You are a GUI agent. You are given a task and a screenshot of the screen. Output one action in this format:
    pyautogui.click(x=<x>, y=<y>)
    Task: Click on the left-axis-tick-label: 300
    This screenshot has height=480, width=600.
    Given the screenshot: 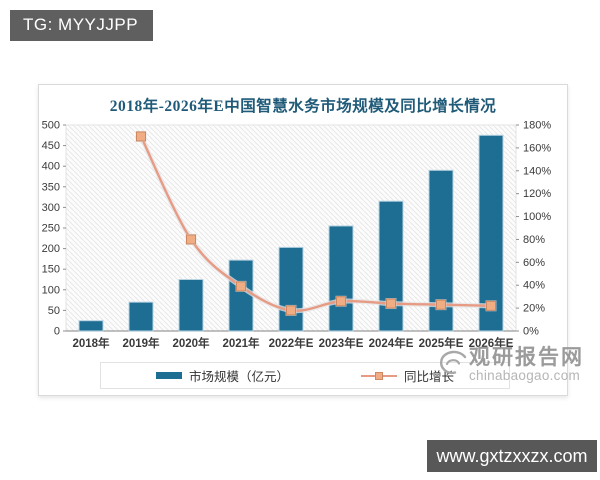 What is the action you would take?
    pyautogui.click(x=51, y=208)
    